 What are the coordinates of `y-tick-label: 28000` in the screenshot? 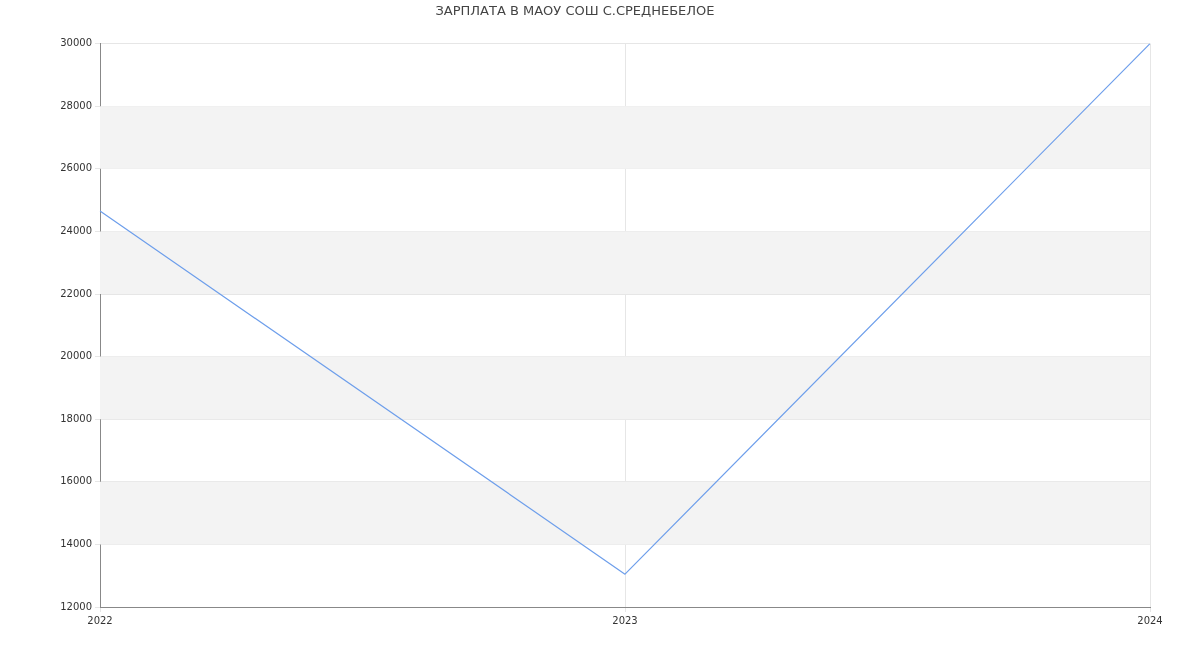 It's located at (76, 105).